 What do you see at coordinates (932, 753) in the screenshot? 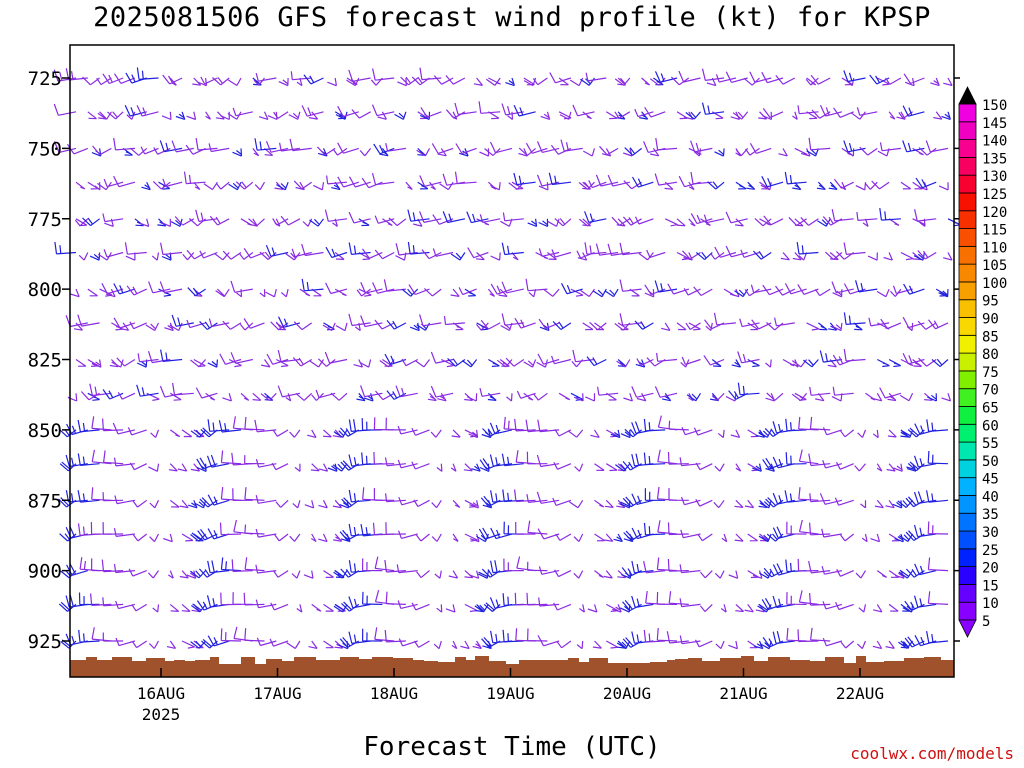
I see `credit-text: coolwx.com/models` at bounding box center [932, 753].